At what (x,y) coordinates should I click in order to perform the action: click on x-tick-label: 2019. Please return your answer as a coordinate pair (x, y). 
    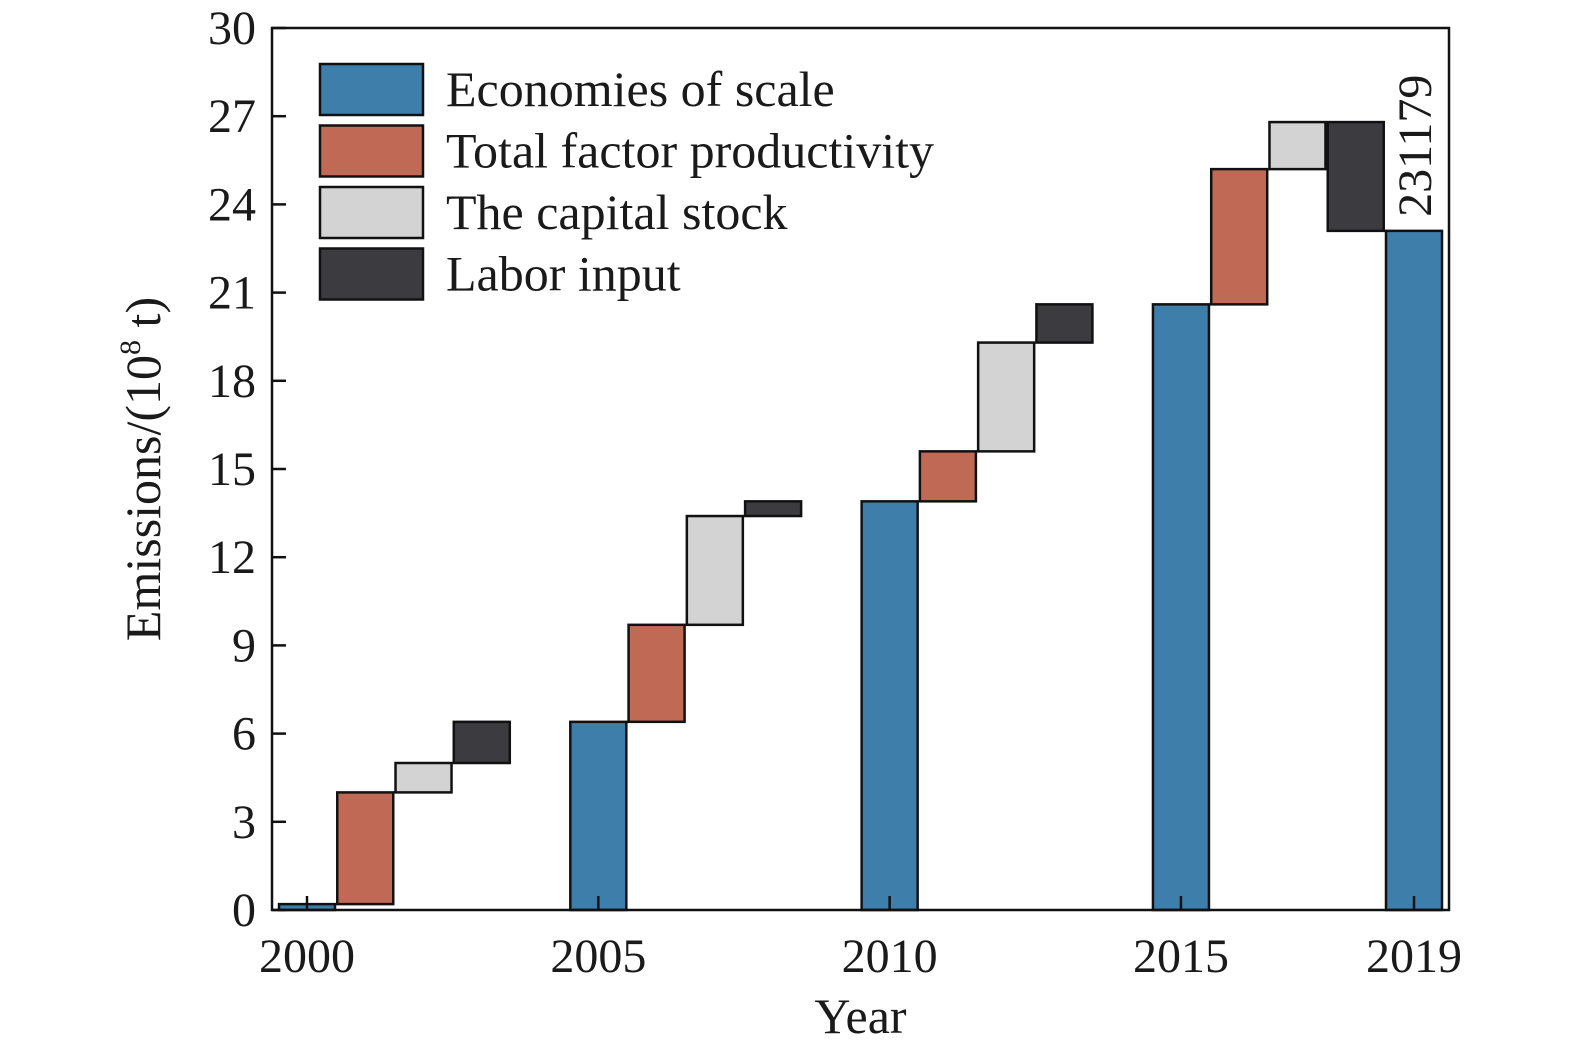
    Looking at the image, I should click on (1414, 956).